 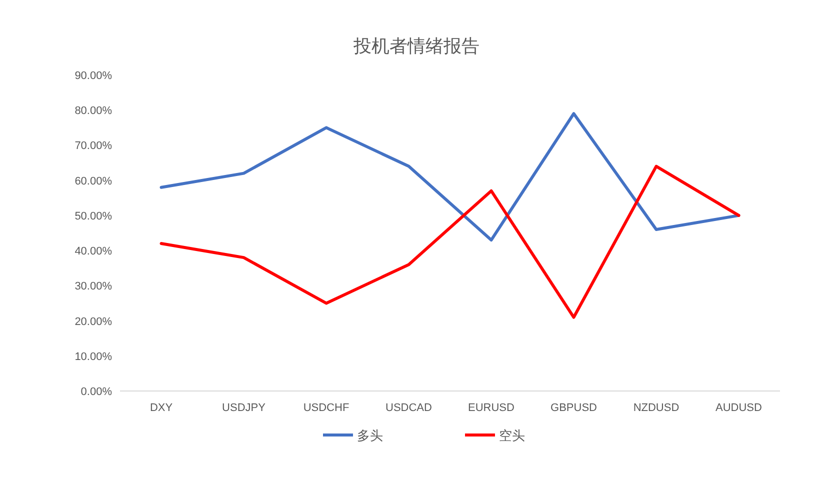 What do you see at coordinates (416, 46) in the screenshot?
I see `chart-title: 投机者情绪报告` at bounding box center [416, 46].